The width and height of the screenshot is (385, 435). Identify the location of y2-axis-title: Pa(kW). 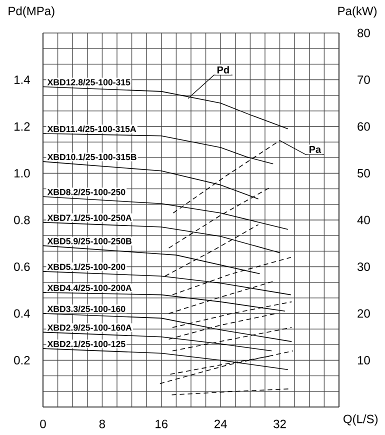
(357, 12).